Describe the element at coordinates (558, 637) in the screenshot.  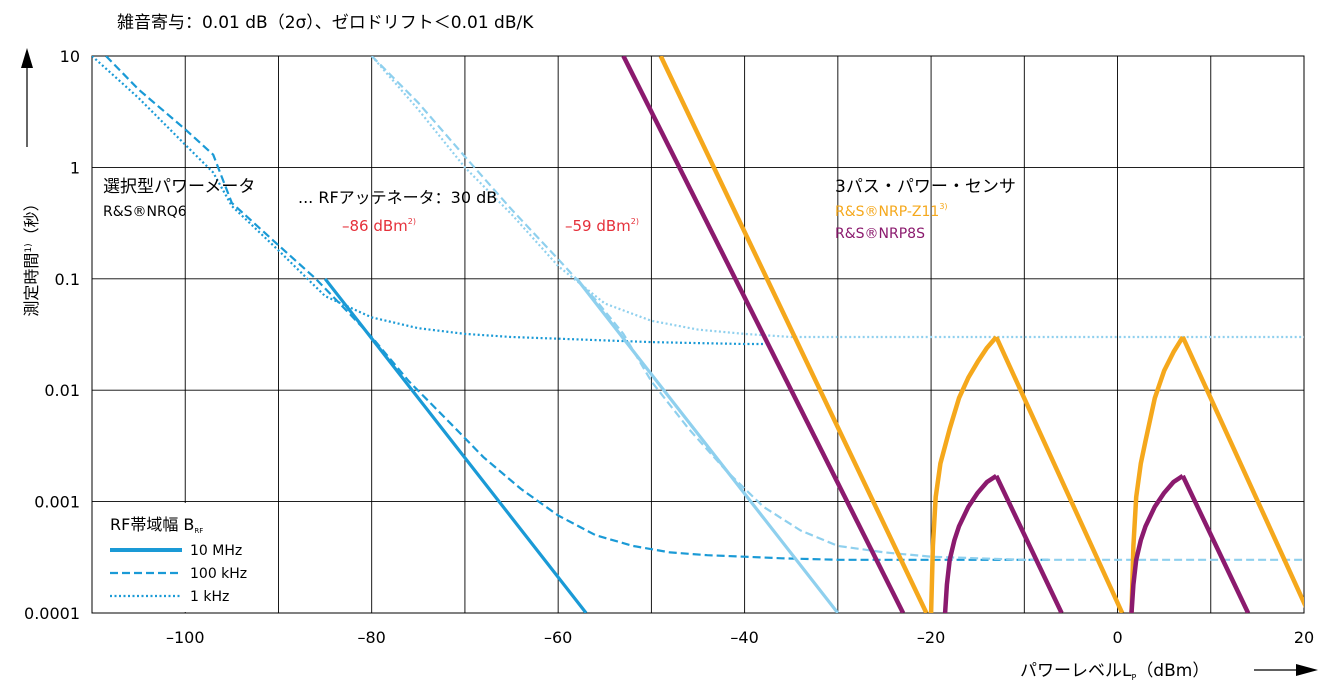
I see `x-tick-label: –60` at that location.